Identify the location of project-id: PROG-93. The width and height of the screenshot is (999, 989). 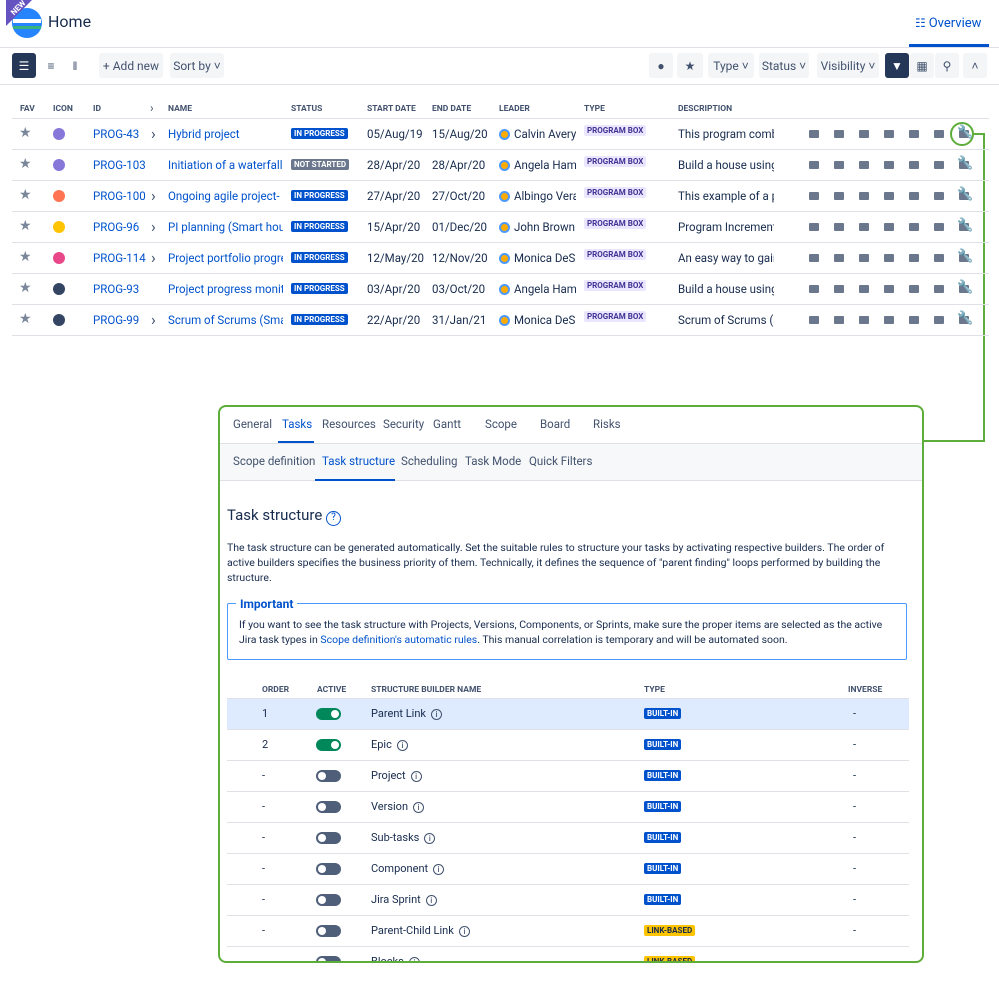
(116, 289).